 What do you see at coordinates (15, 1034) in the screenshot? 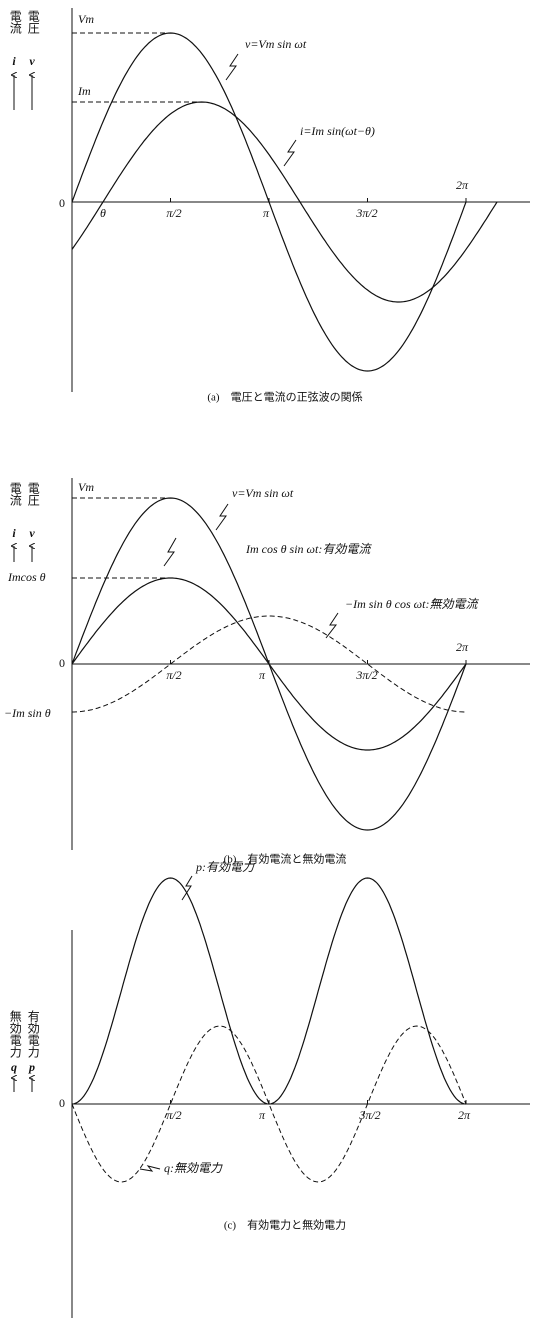
I see `y-label: 無効電力` at bounding box center [15, 1034].